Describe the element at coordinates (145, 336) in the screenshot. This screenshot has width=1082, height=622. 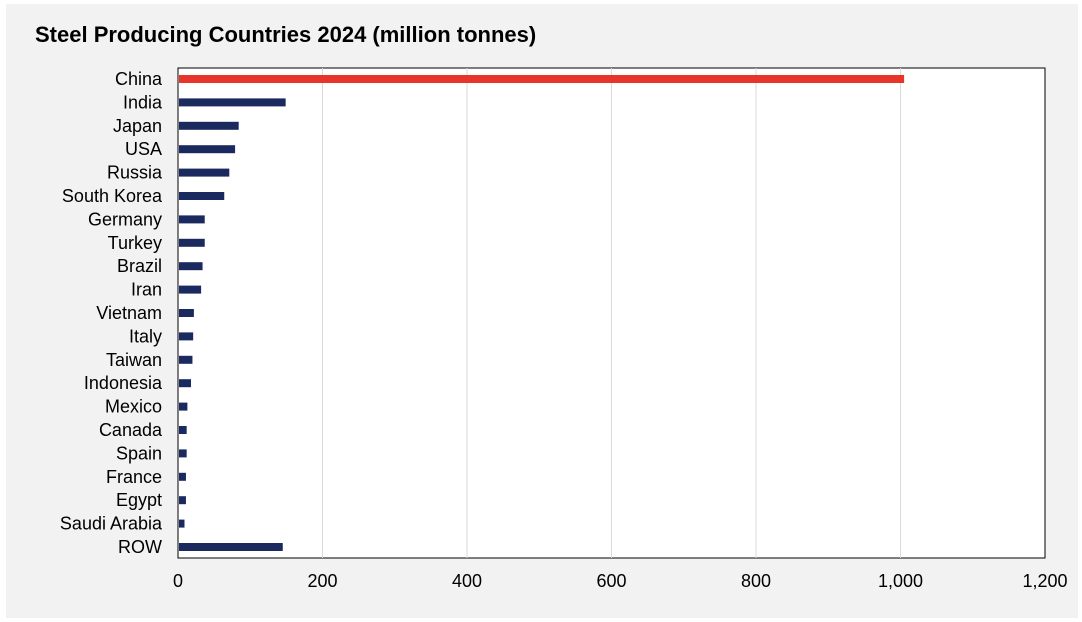
I see `category-label: Italy` at that location.